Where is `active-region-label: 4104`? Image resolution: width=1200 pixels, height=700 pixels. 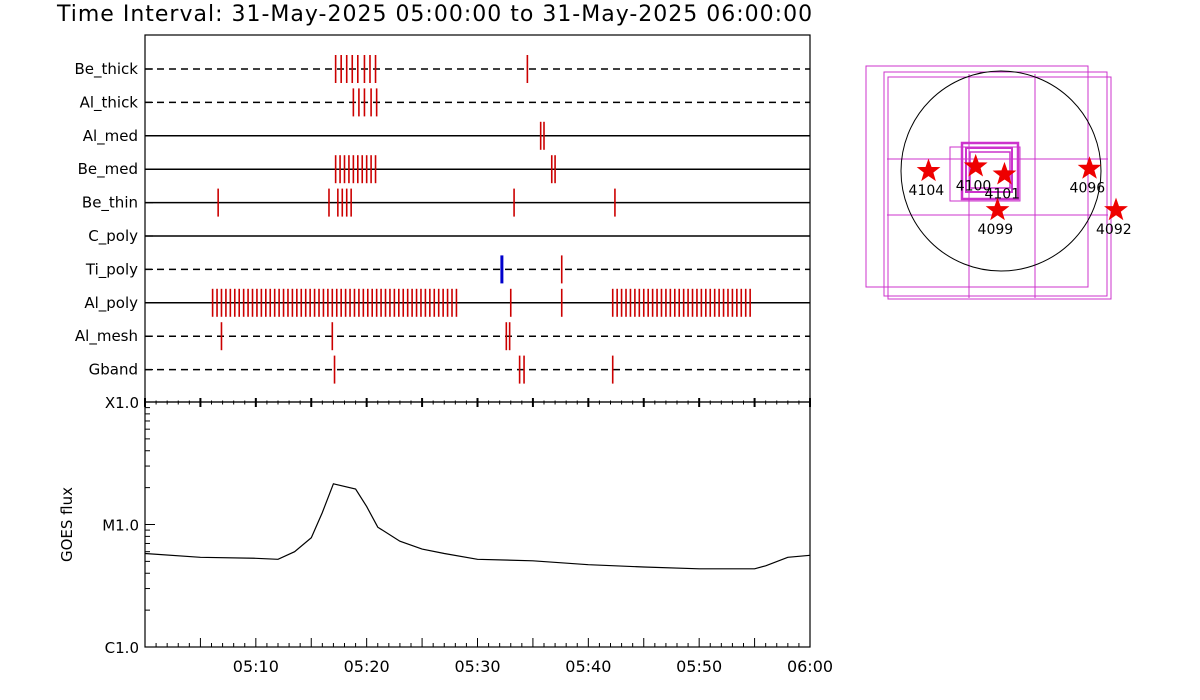 active-region-label: 4104 is located at coordinates (927, 191).